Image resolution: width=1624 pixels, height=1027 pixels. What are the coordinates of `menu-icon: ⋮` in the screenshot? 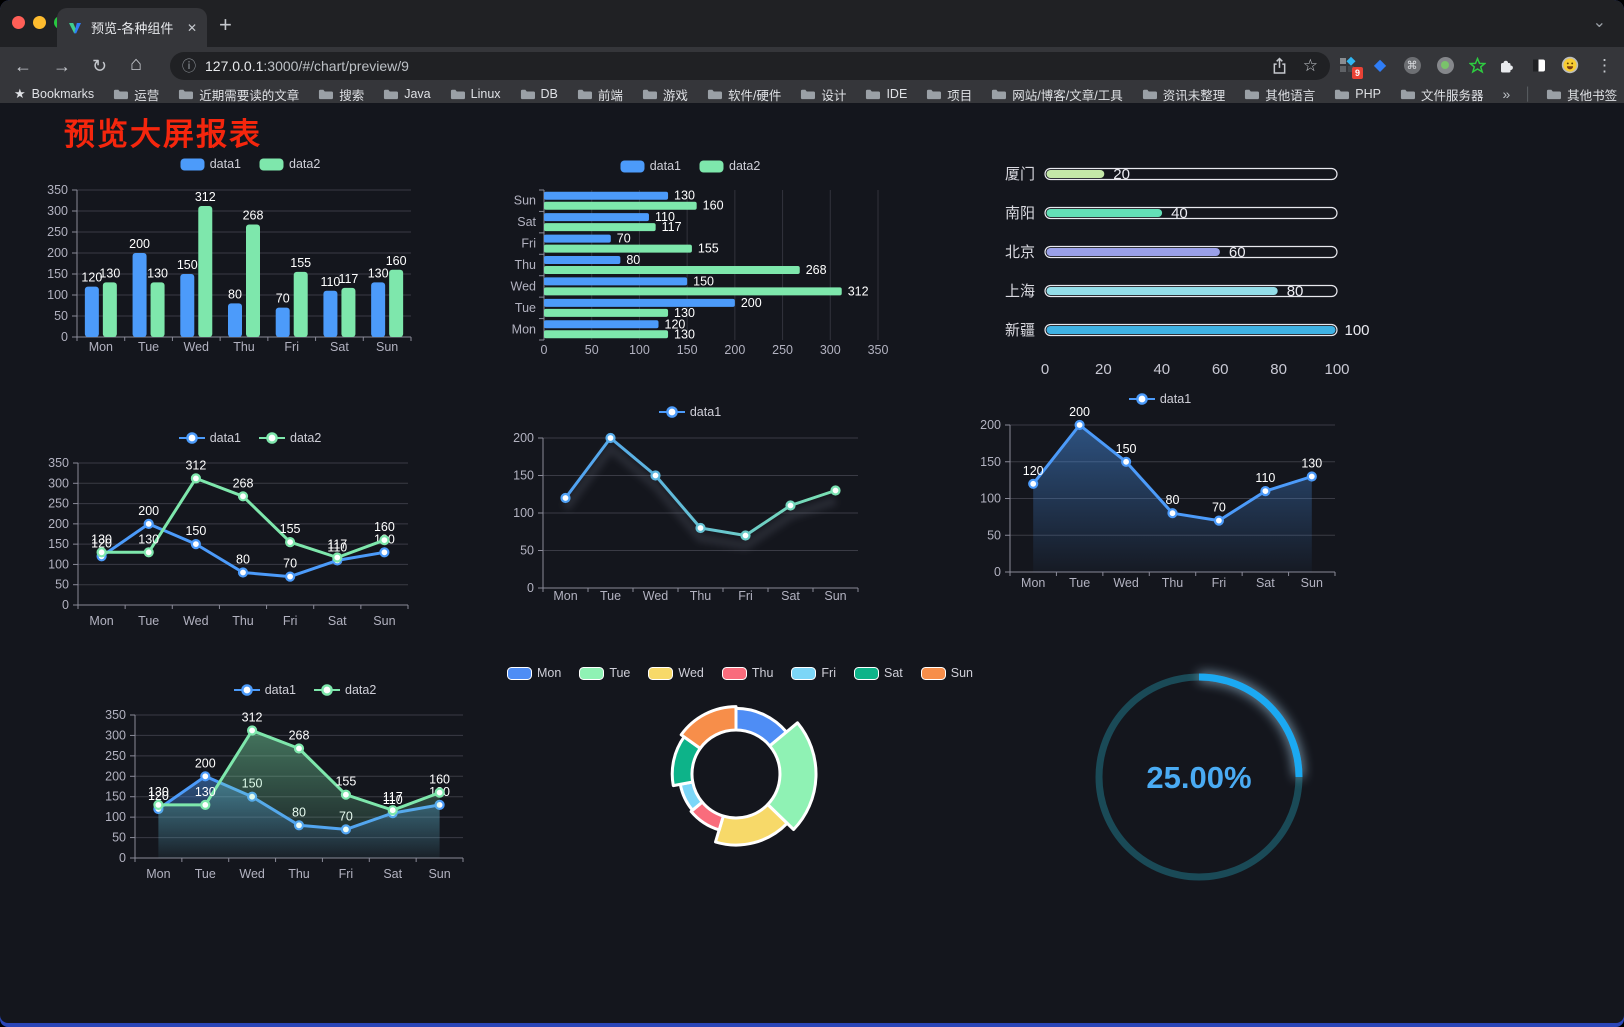 It's located at (1604, 65).